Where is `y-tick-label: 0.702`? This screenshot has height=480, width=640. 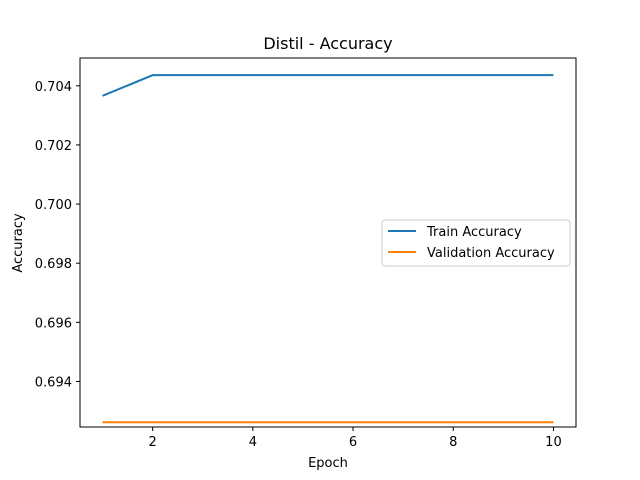 y-tick-label: 0.702 is located at coordinates (53, 146).